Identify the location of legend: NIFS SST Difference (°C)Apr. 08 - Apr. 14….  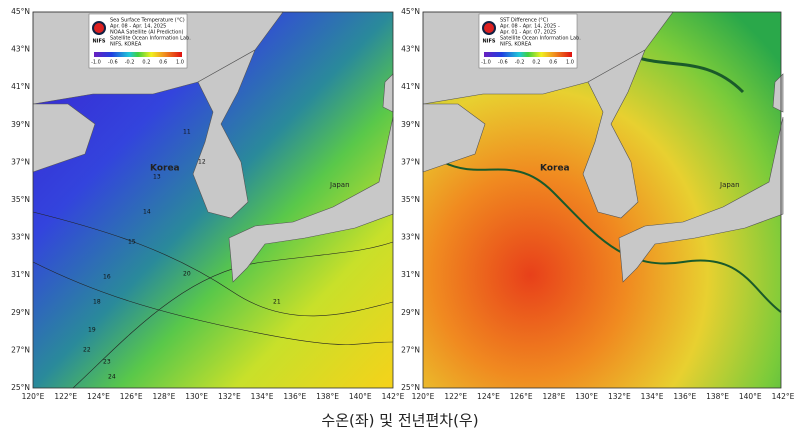
(529, 41).